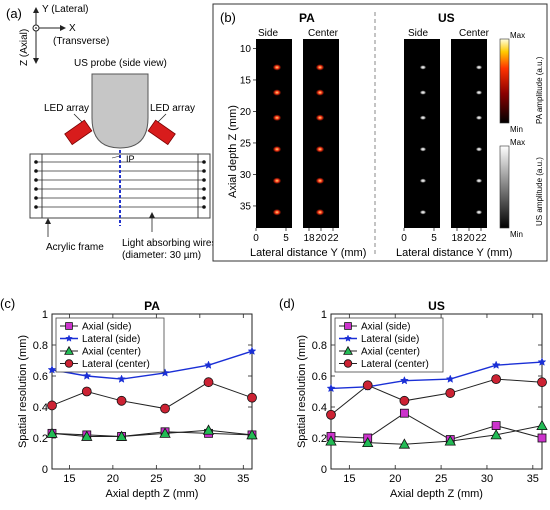 The height and width of the screenshot is (510, 550). I want to click on wires-sublabel: (diameter: 30 µm), so click(161, 255).